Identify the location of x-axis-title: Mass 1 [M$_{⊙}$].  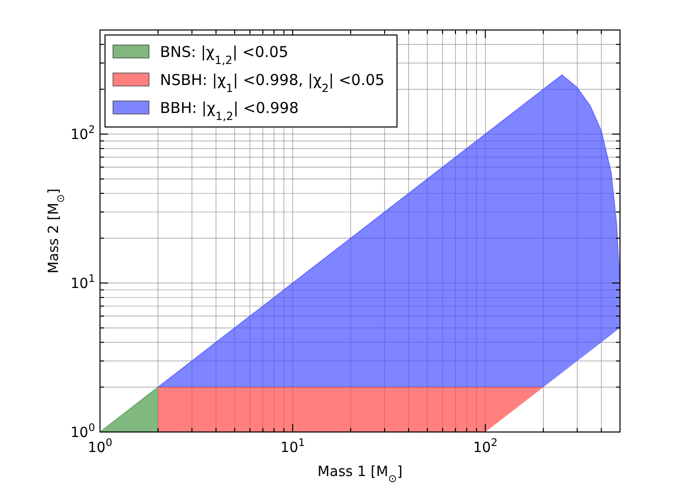
(360, 474).